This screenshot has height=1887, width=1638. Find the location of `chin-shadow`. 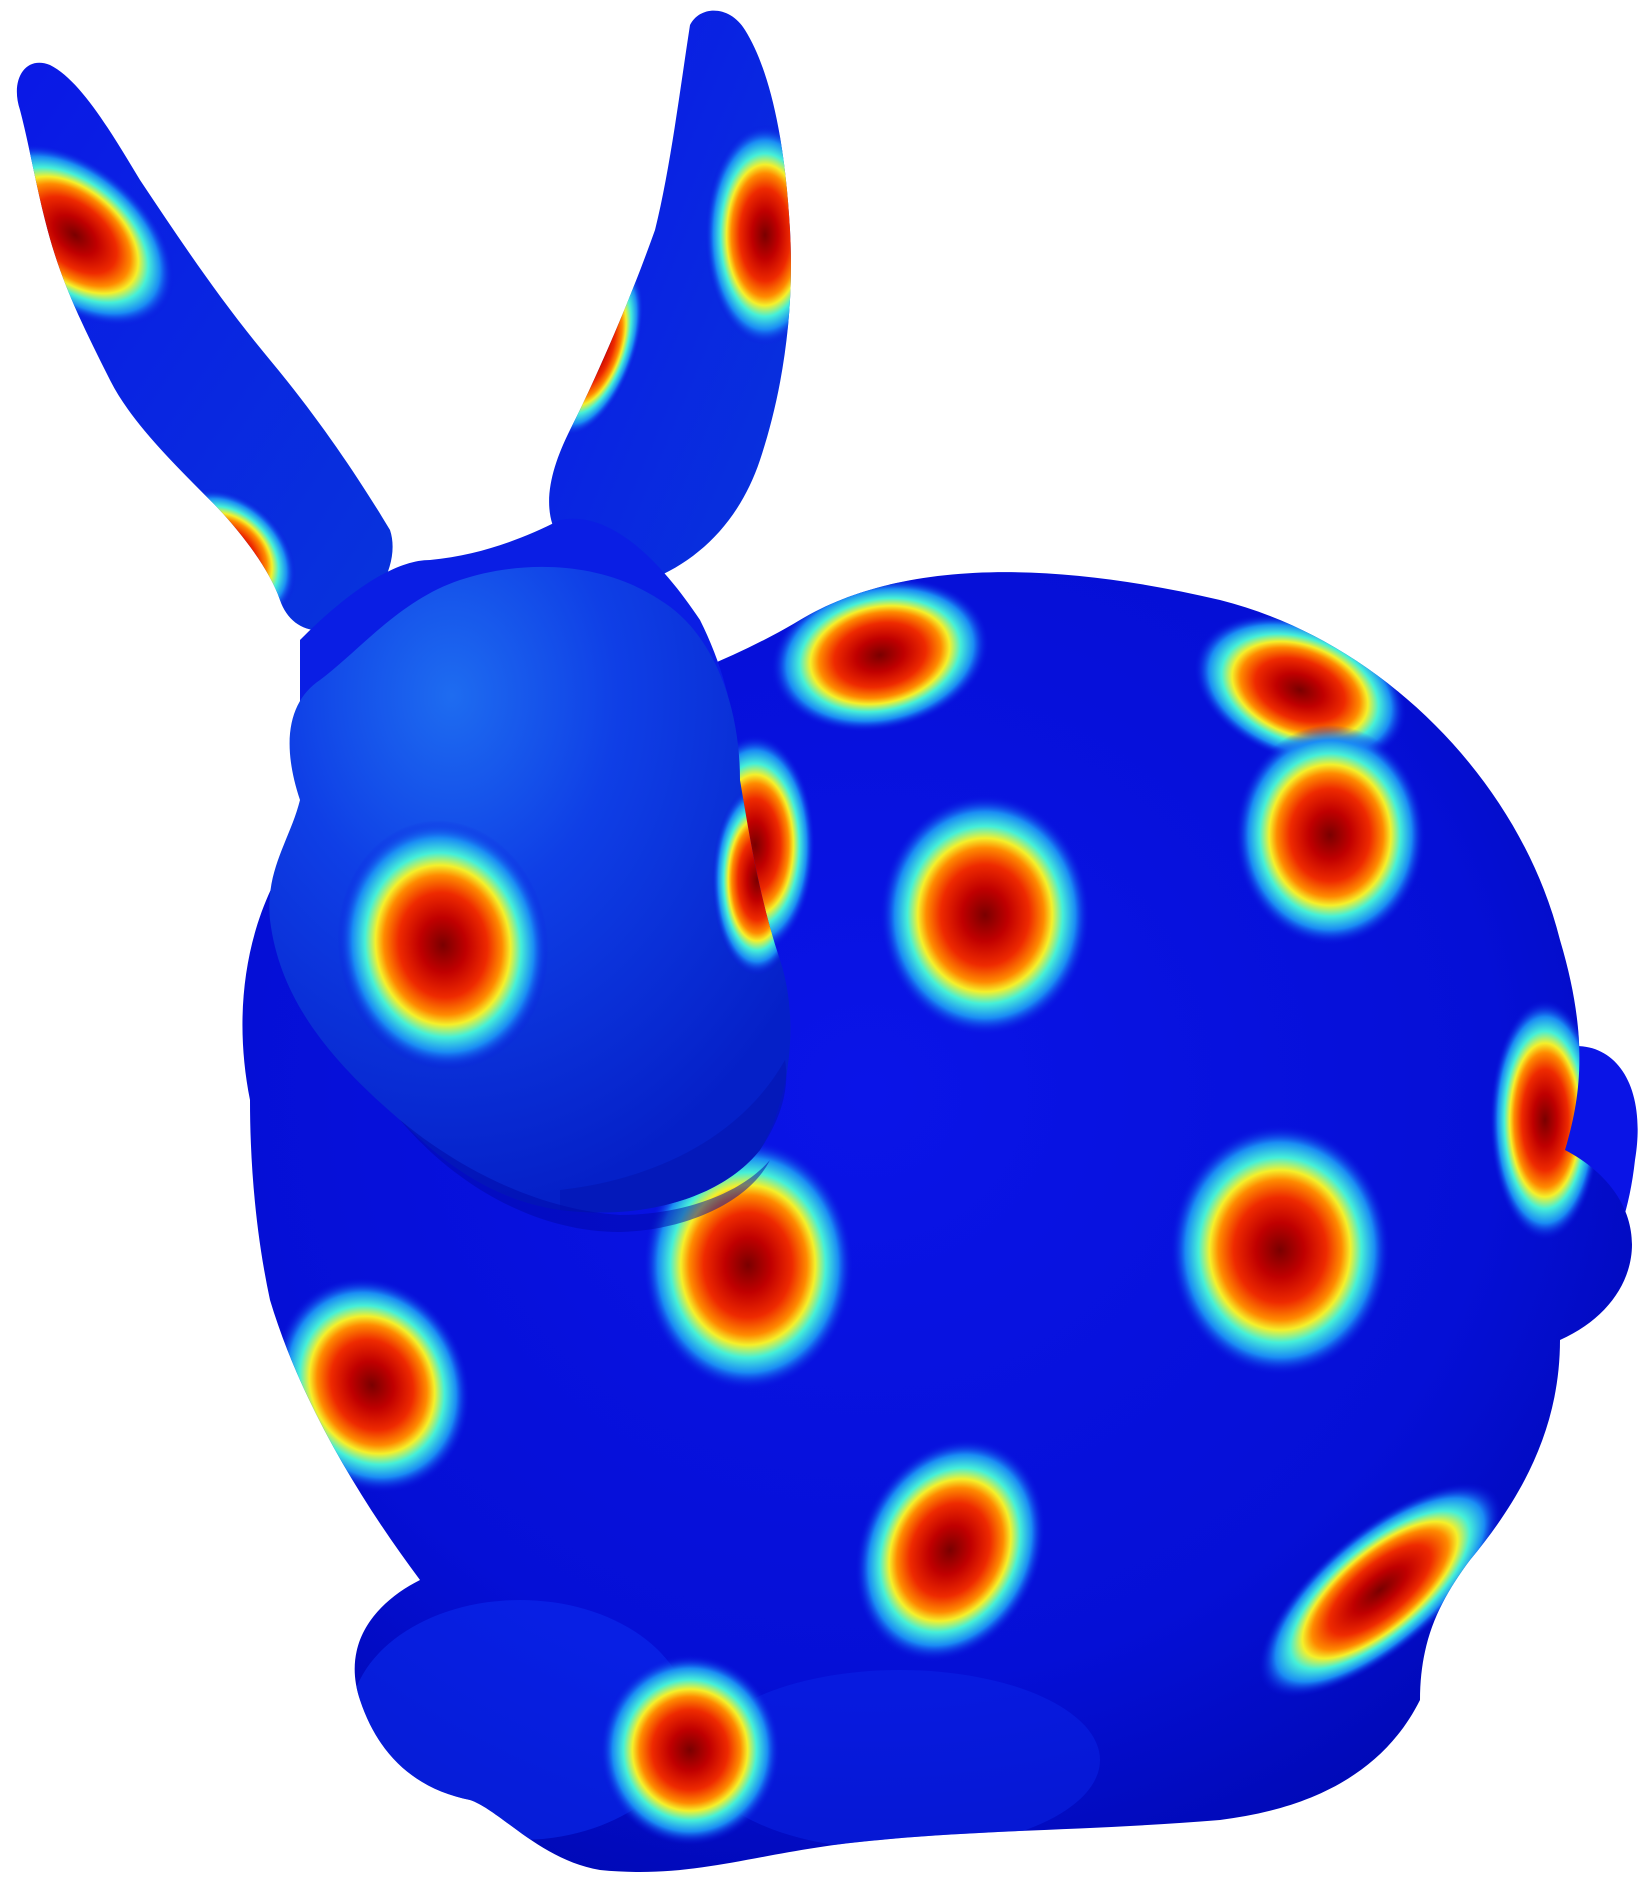

chin-shadow is located at coordinates (585, 1176).